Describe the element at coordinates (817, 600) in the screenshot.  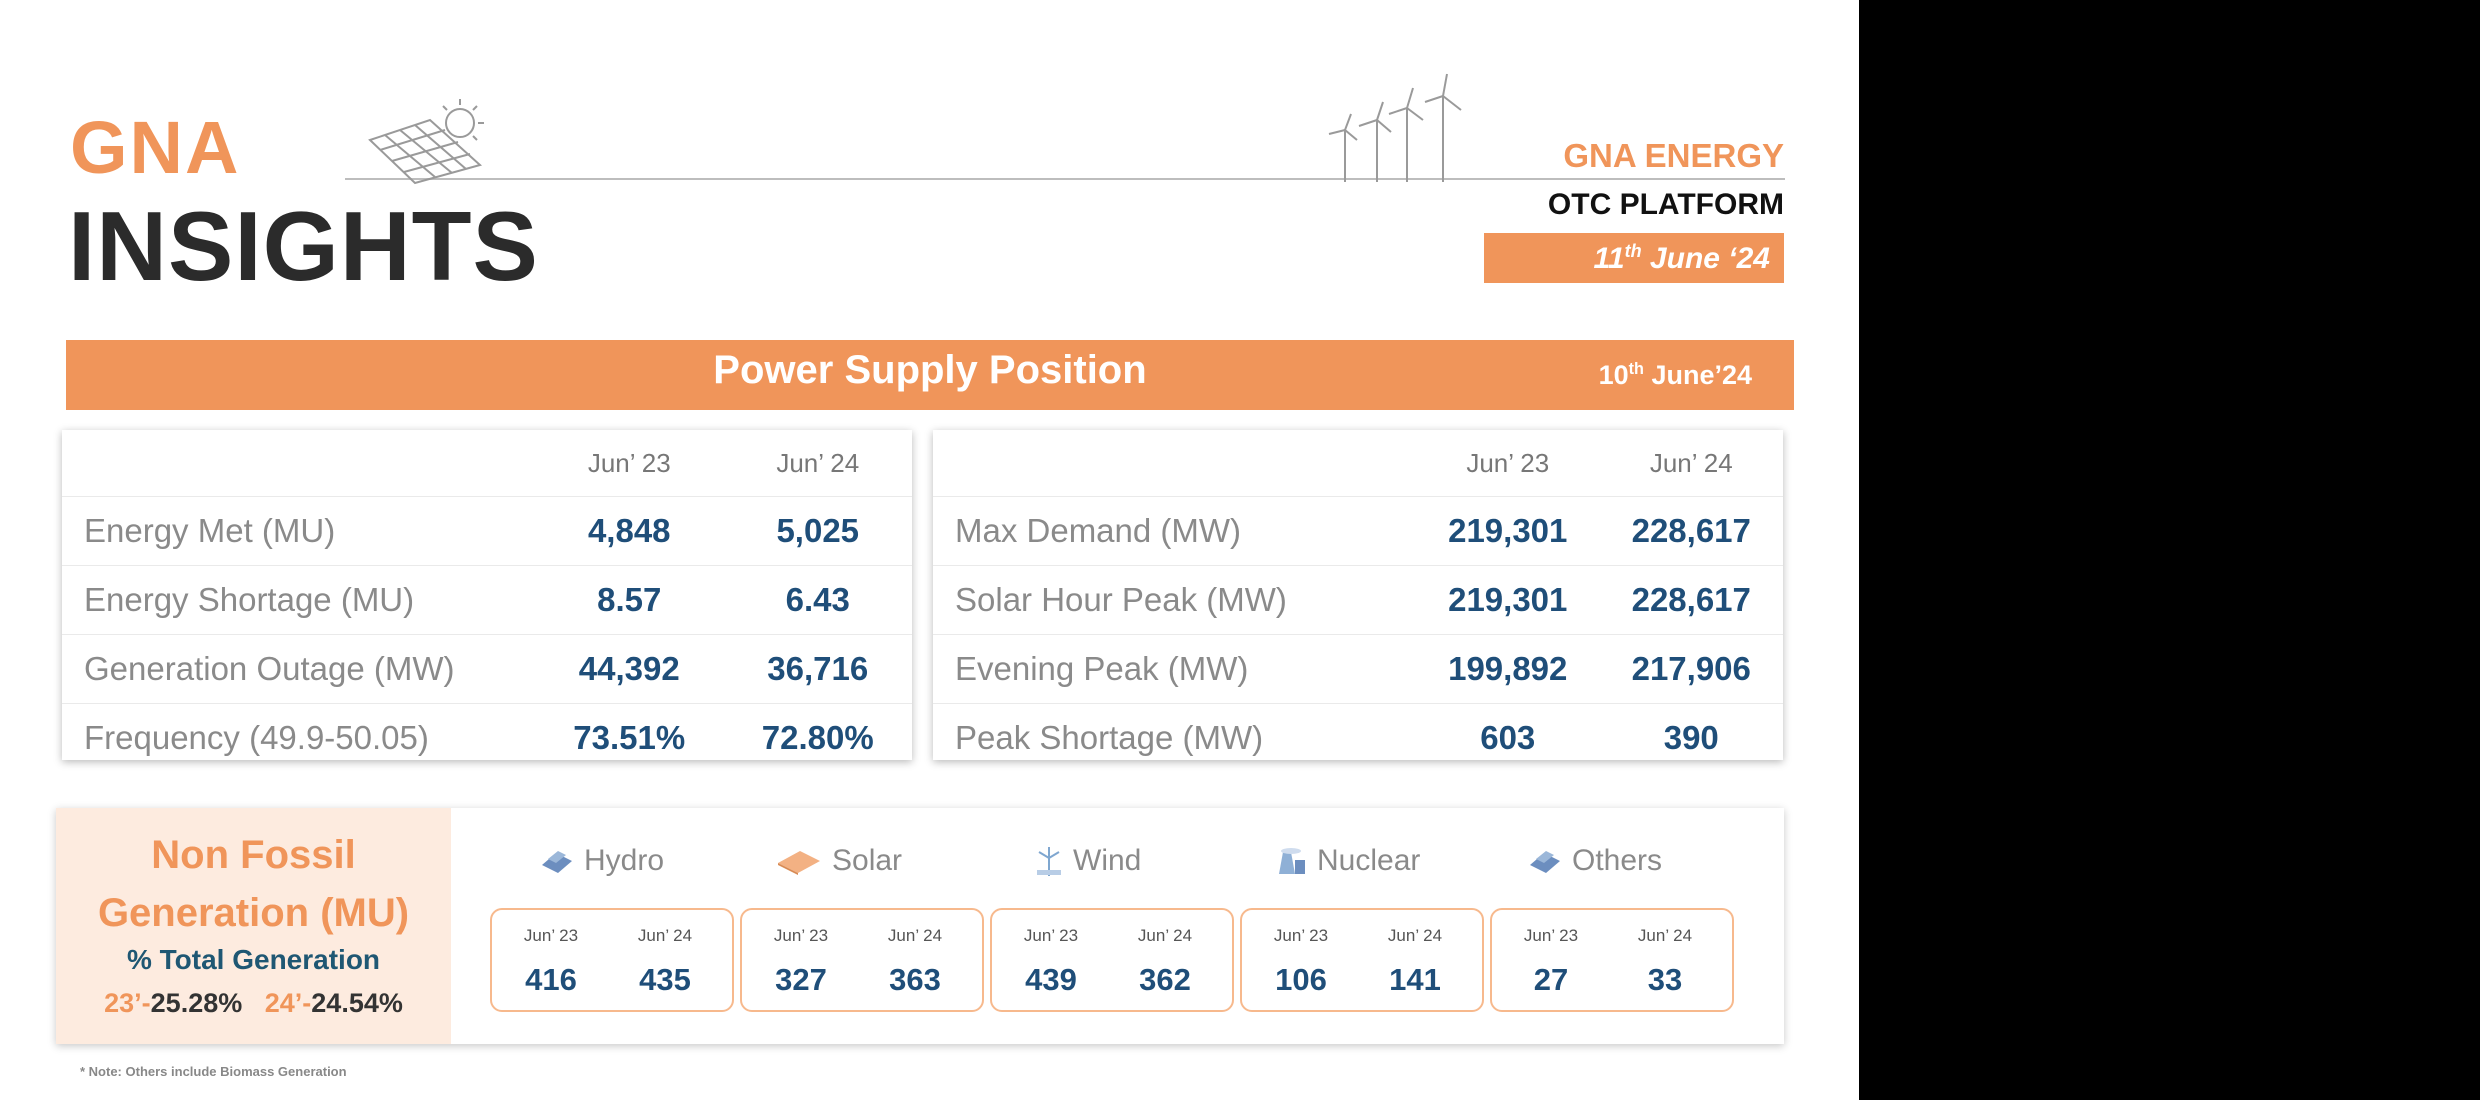
I see `value-jun24: 6.43` at that location.